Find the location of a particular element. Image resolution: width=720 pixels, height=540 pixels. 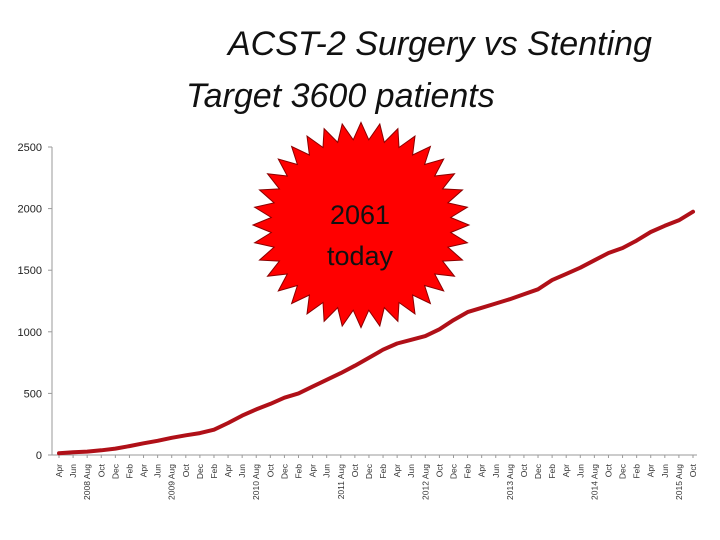

starburst-callout: 2061 today is located at coordinates (361, 225).